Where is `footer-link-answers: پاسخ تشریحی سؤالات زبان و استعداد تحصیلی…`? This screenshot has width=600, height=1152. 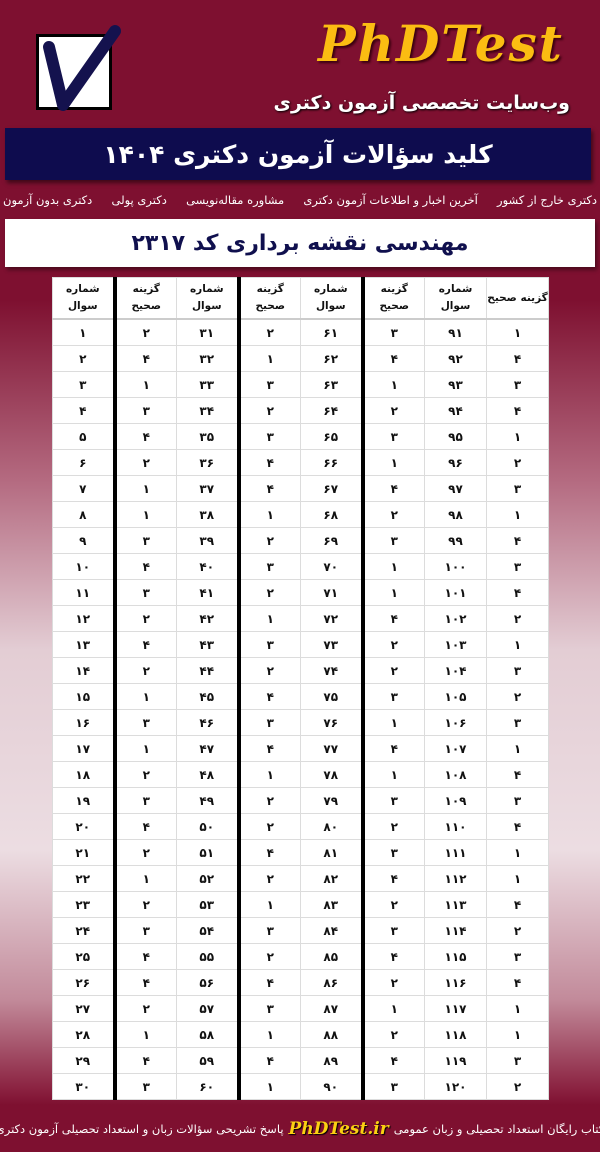
footer-link-answers: پاسخ تشریحی سؤالات زبان و استعداد تحصیلی… is located at coordinates (142, 1128).